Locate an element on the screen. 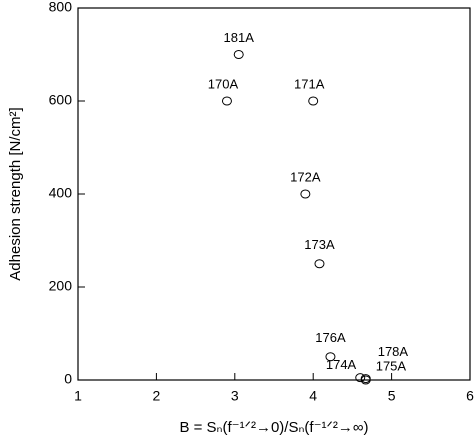 This screenshot has width=474, height=445. y-tick-label: 800 is located at coordinates (61, 7).